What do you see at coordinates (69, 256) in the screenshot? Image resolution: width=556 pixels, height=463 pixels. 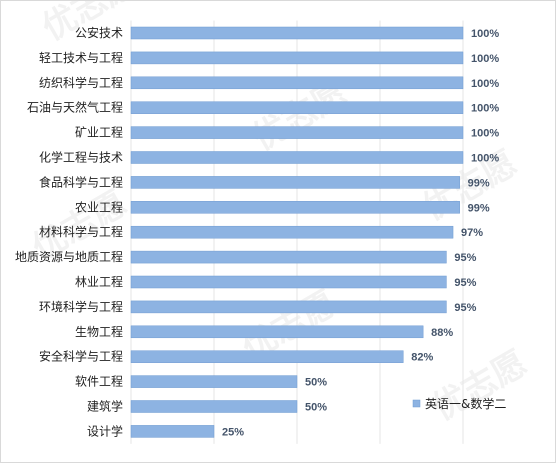 I see `category-label: 地质资源与地质工程` at bounding box center [69, 256].